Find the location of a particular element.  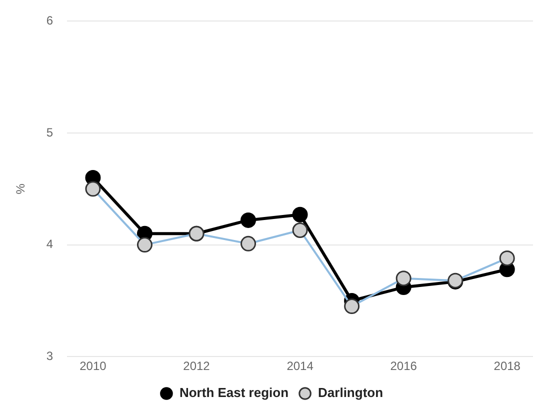

x-tick-label: 2016 is located at coordinates (404, 366).